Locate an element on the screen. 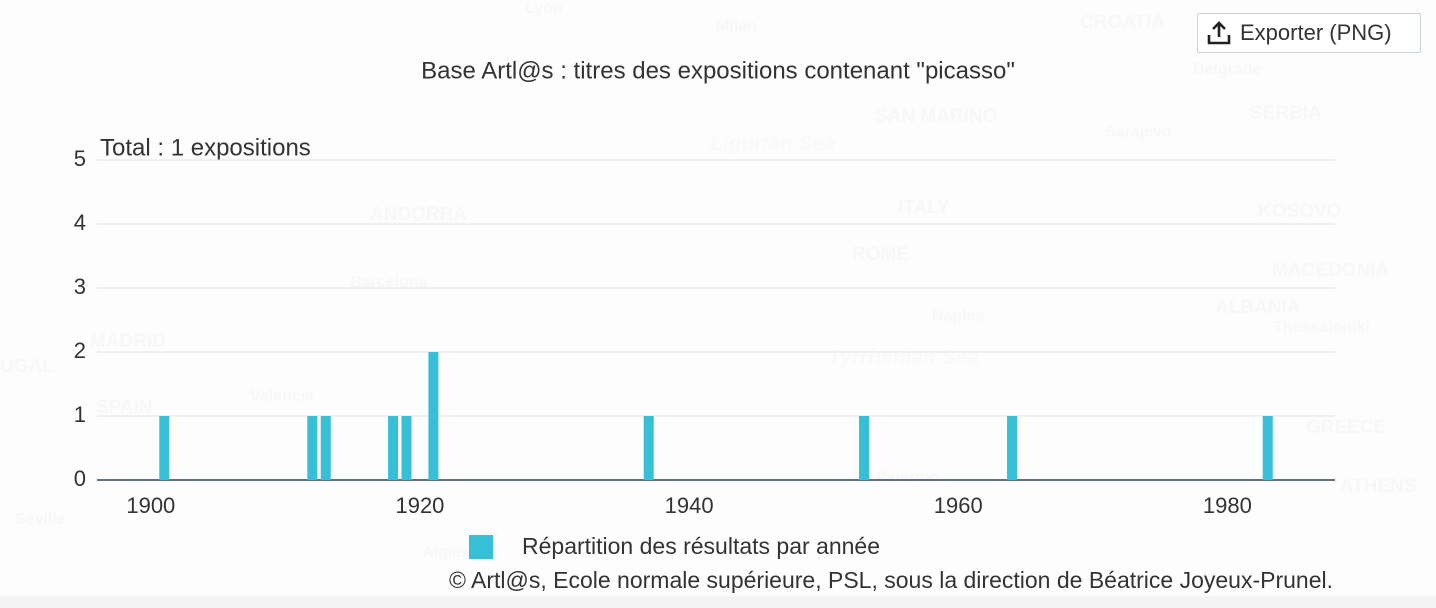  legend-label: Répartition des résultats par année is located at coordinates (701, 546).